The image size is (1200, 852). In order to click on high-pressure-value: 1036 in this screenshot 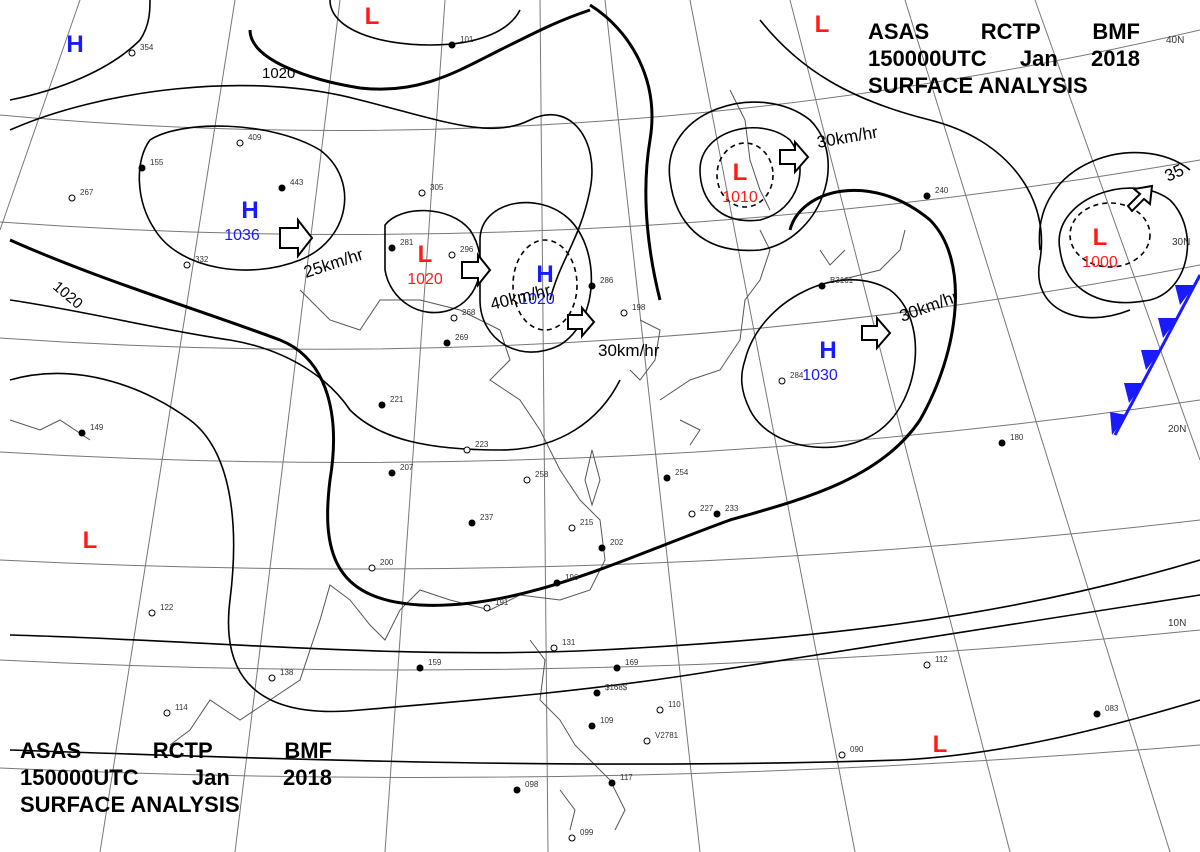, I will do `click(242, 235)`.